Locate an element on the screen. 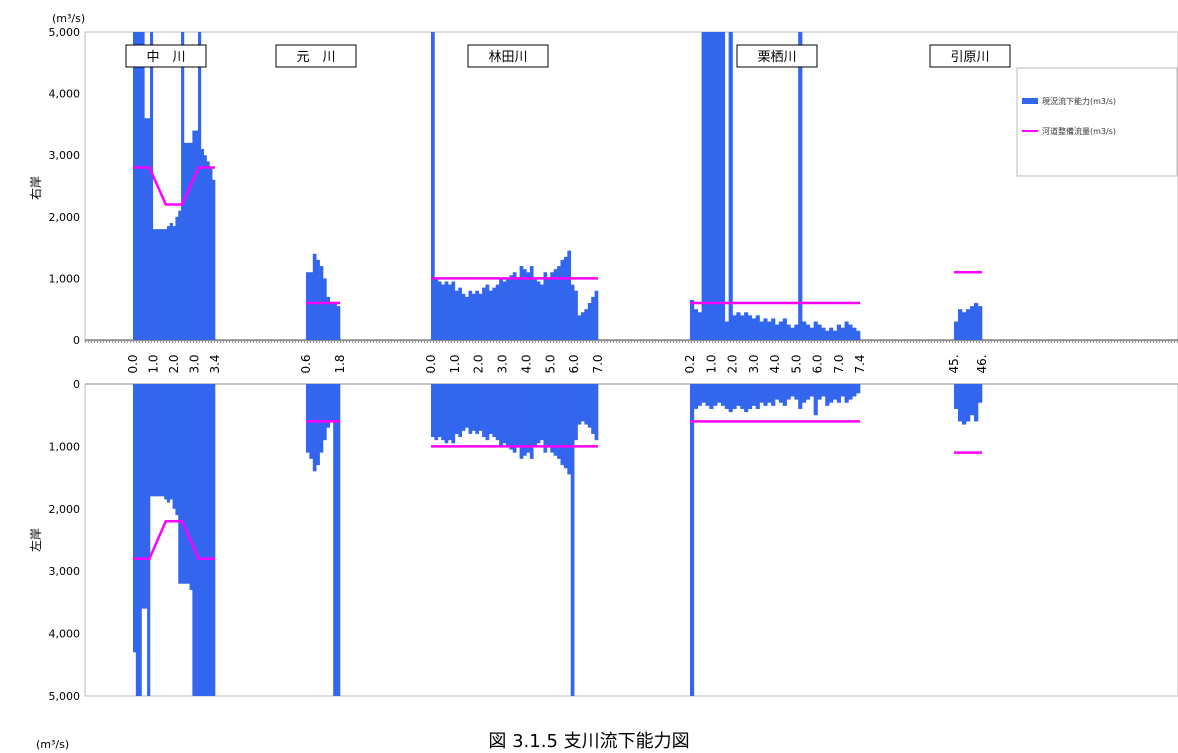  km-label: 7.4 is located at coordinates (860, 363).